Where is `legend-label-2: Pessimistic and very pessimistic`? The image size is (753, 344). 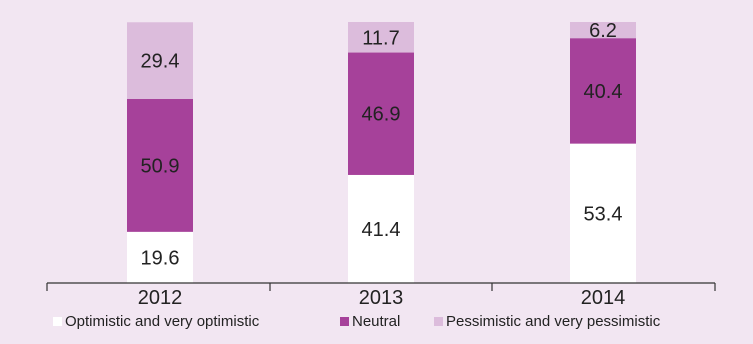
legend-label-2: Pessimistic and very pessimistic is located at coordinates (553, 321).